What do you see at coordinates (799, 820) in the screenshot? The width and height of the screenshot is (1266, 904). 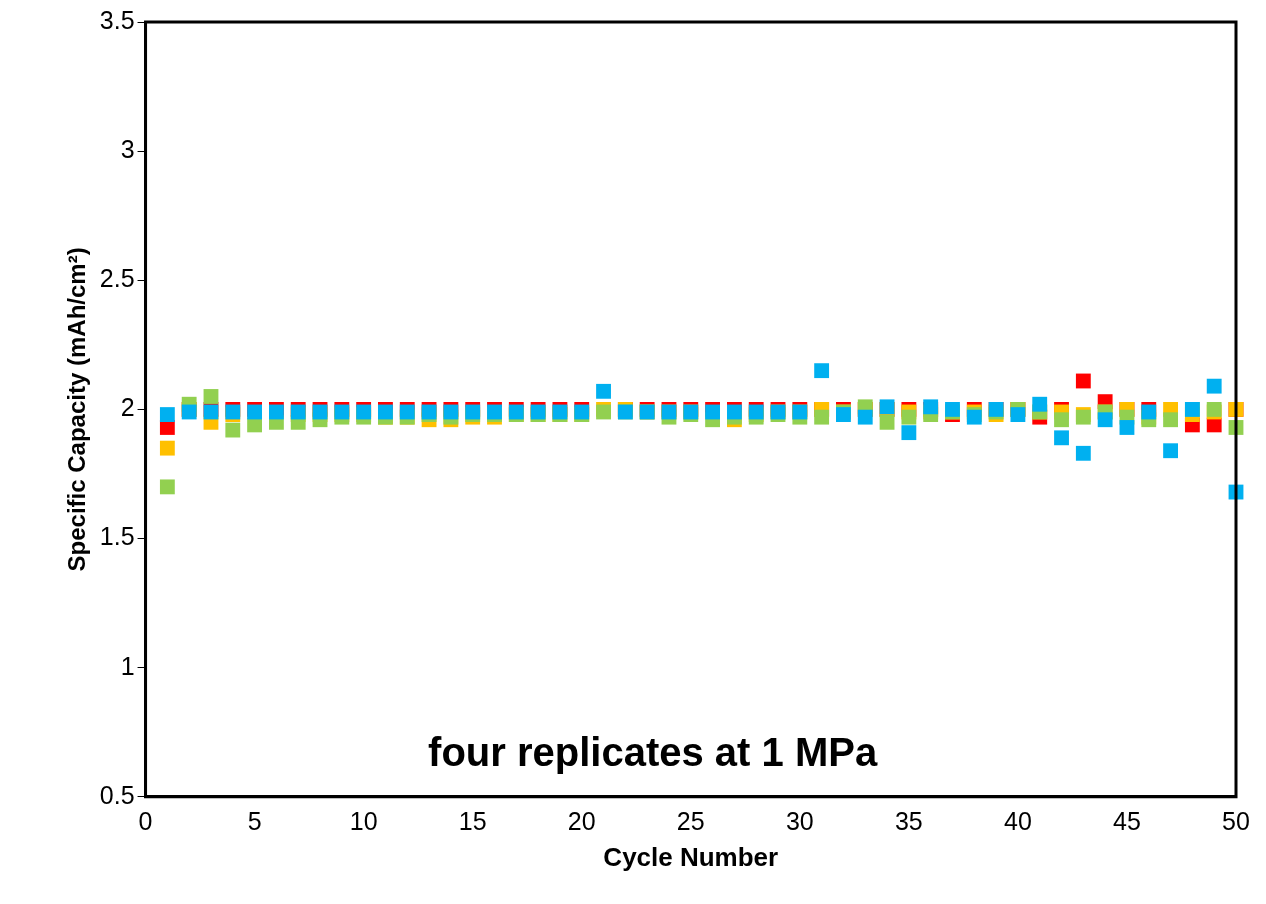 I see `x-tick-label: 30` at bounding box center [799, 820].